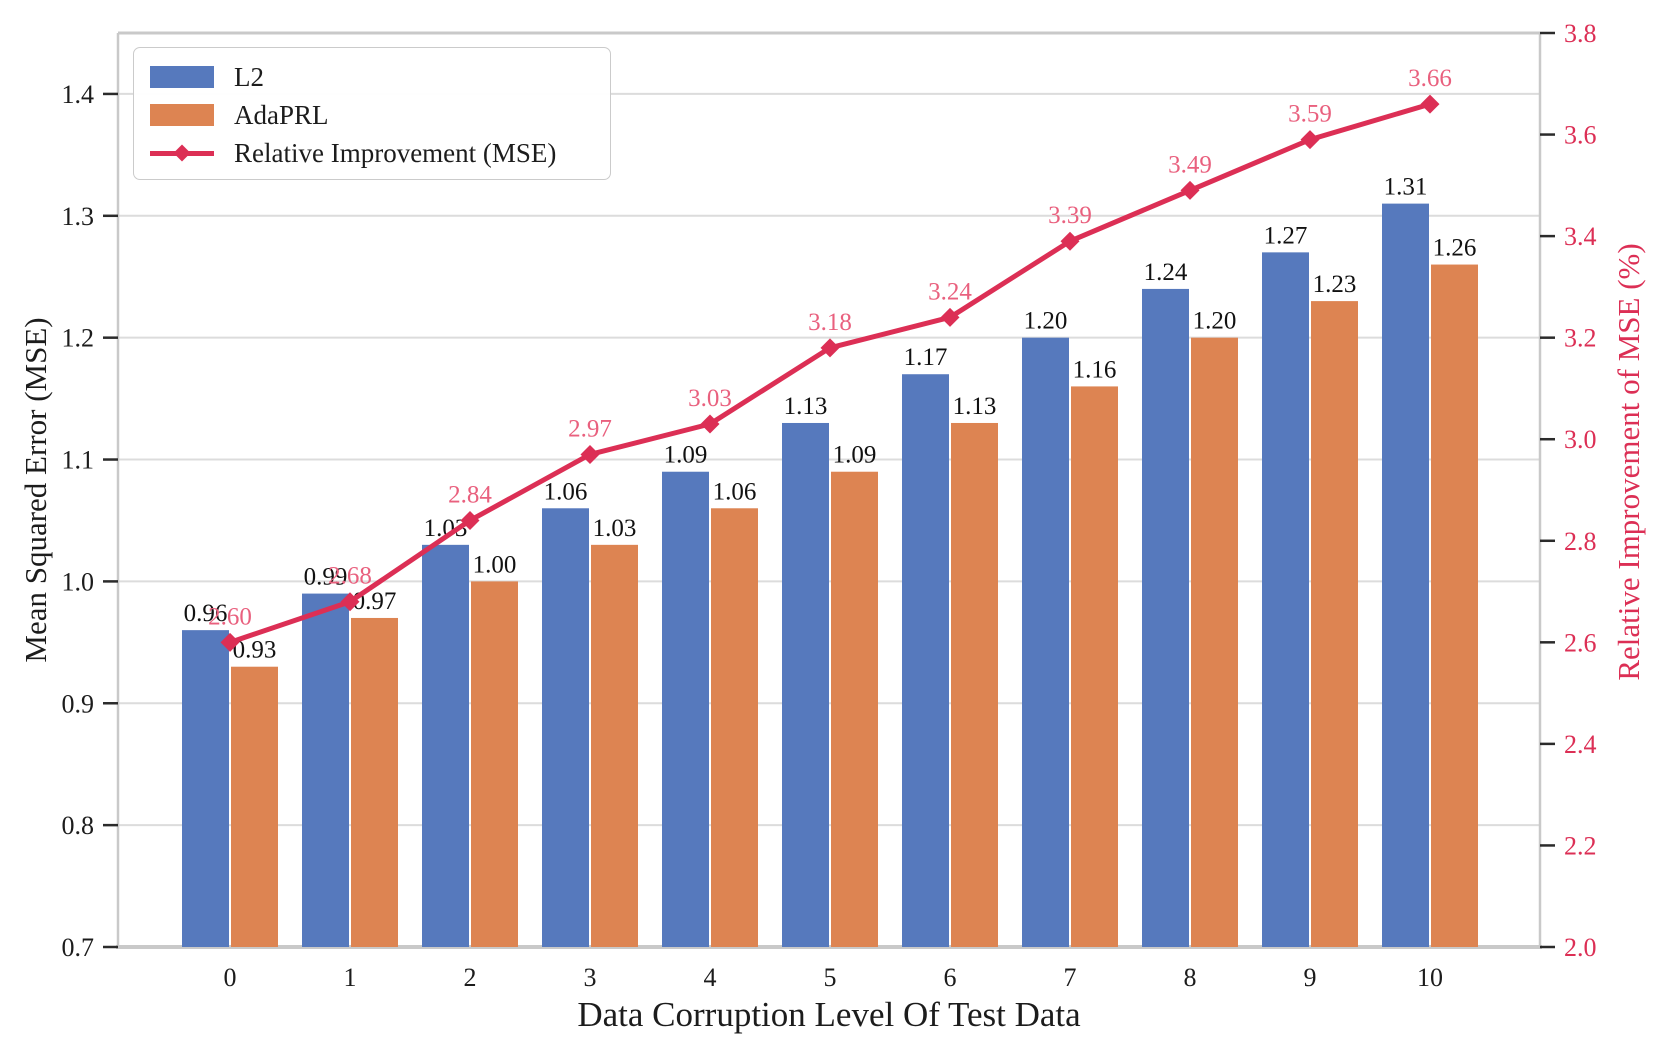 The image size is (1661, 1057). What do you see at coordinates (495, 564) in the screenshot?
I see `bar-value-label: 1.00` at bounding box center [495, 564].